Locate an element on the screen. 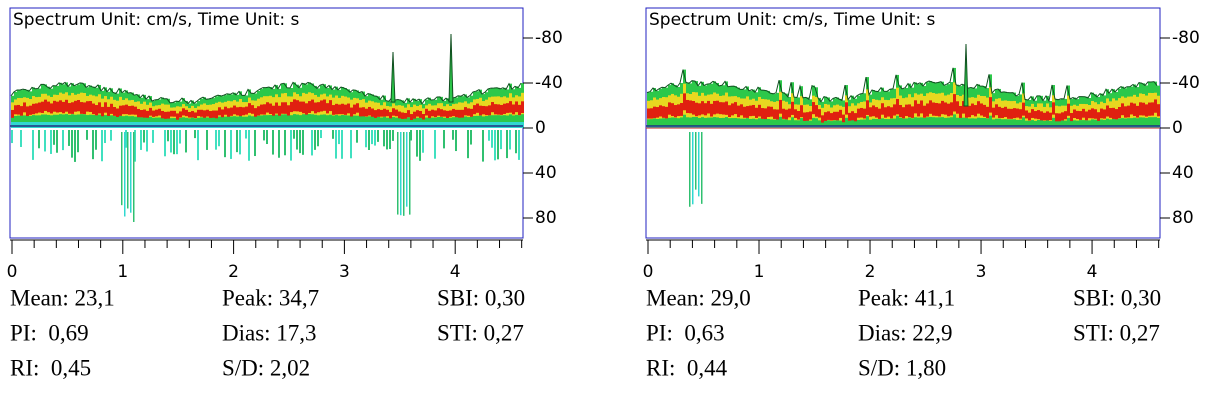  spectrum-envelope is located at coordinates (902, 85).